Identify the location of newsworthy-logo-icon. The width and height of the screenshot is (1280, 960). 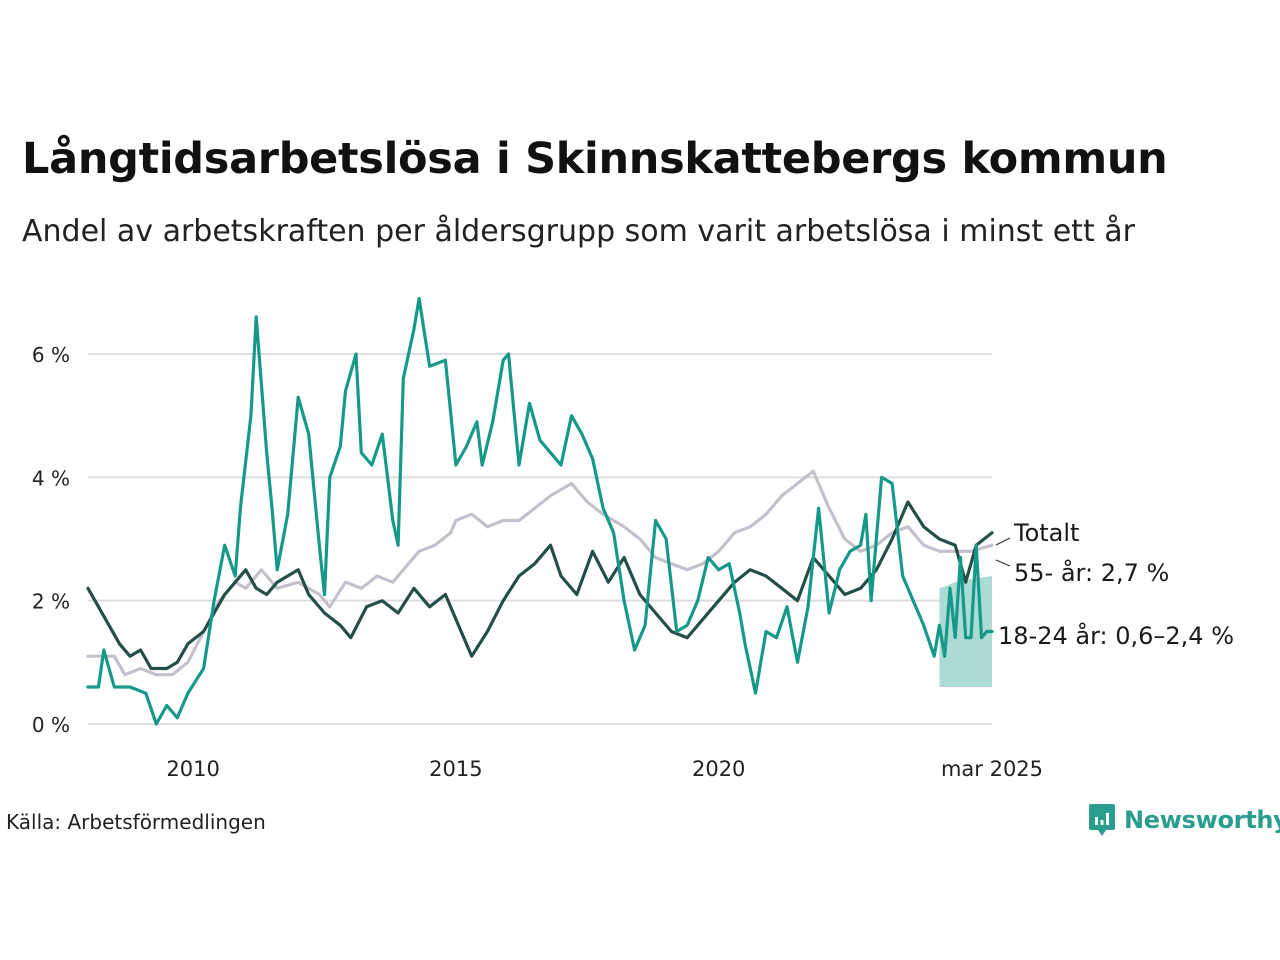
(1102, 820).